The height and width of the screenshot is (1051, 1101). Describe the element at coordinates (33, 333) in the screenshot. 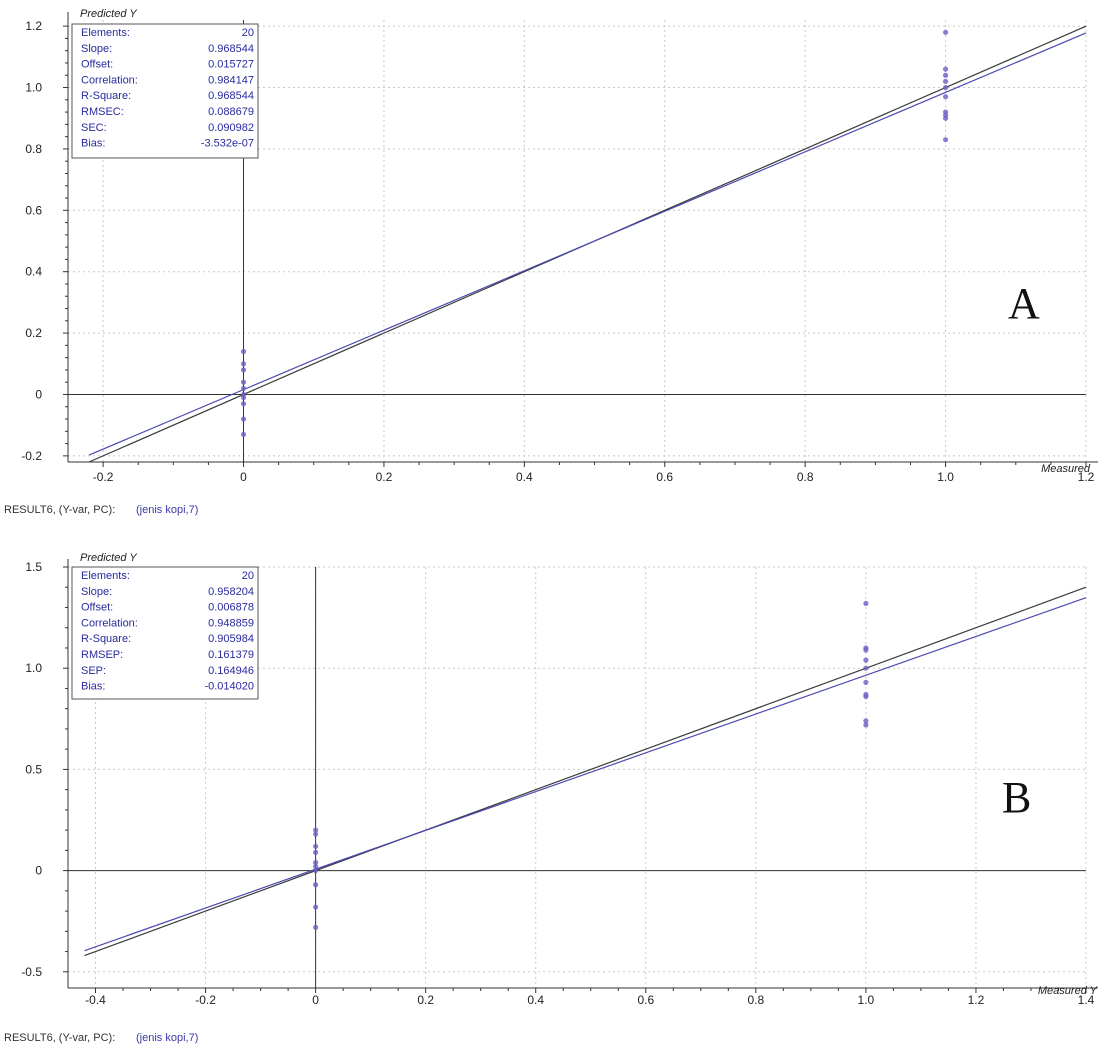

I see `y-tick-label: 0.2` at that location.